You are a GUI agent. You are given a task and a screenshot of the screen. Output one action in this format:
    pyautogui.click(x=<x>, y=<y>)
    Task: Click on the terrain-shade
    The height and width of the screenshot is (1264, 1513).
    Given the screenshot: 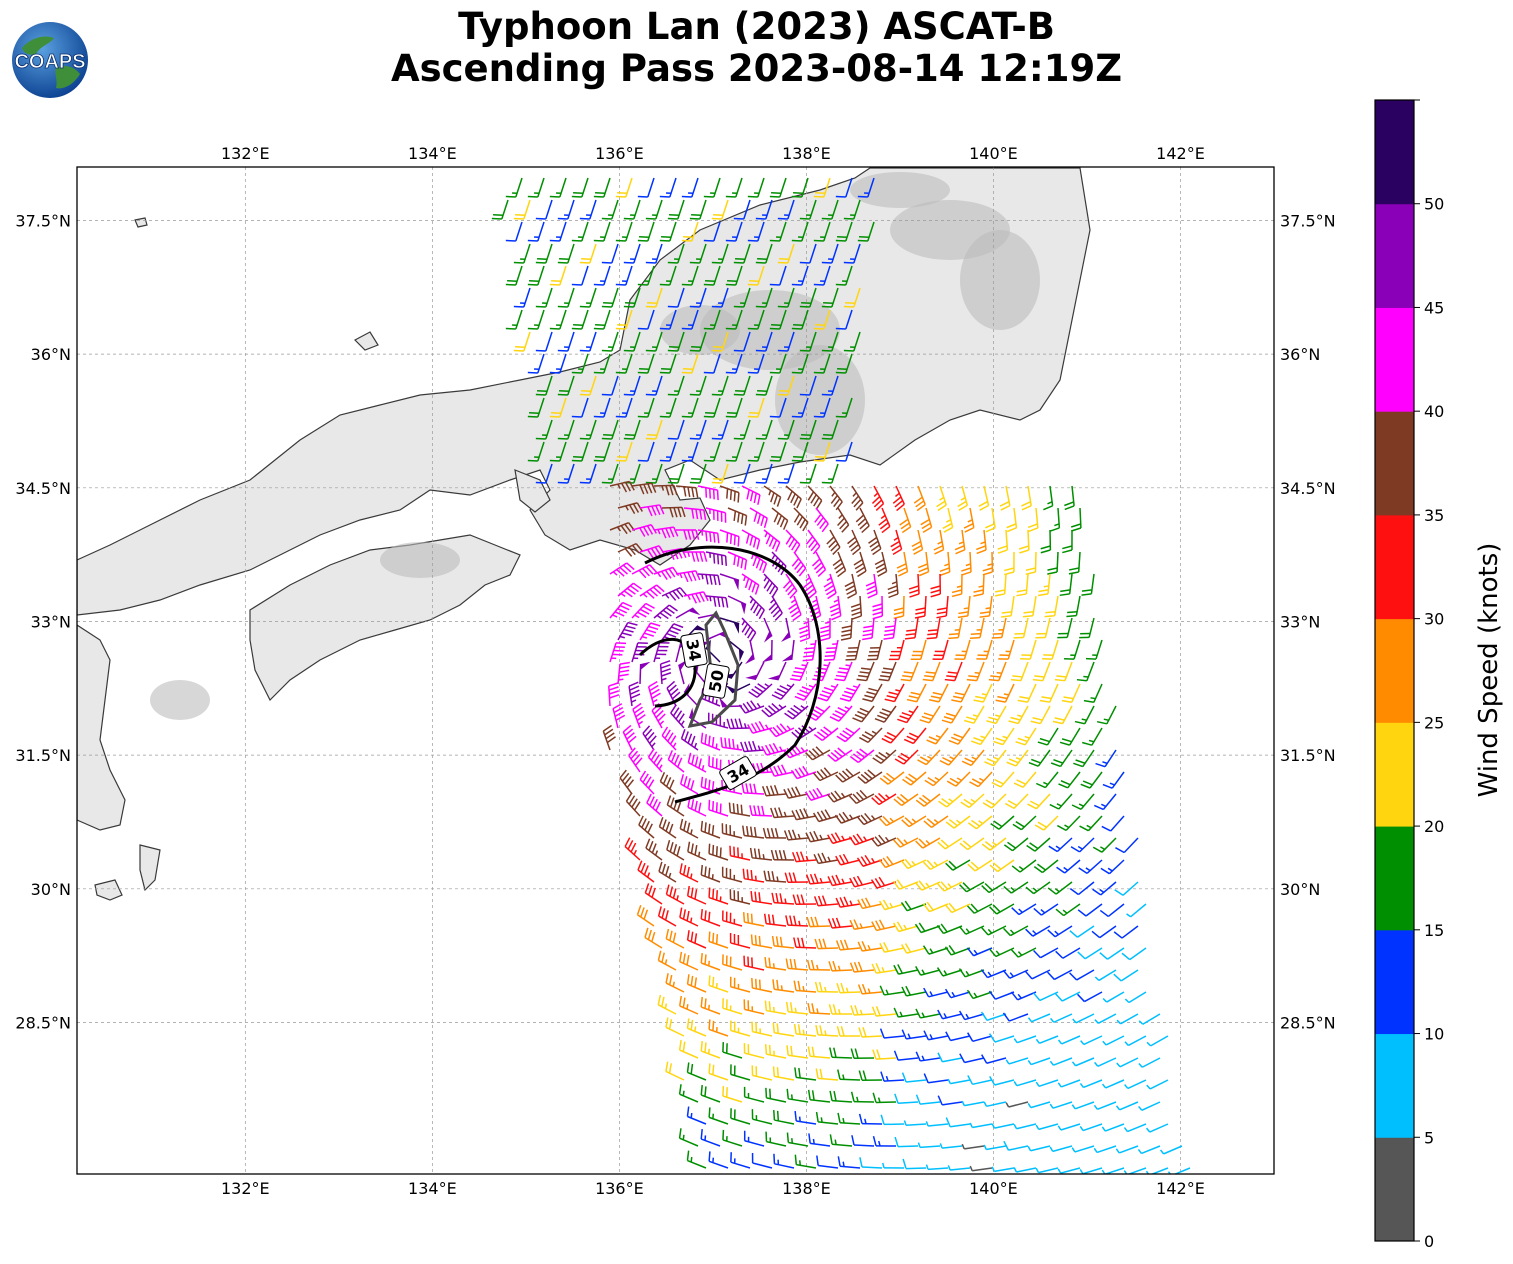 What is the action you would take?
    pyautogui.click(x=900, y=190)
    